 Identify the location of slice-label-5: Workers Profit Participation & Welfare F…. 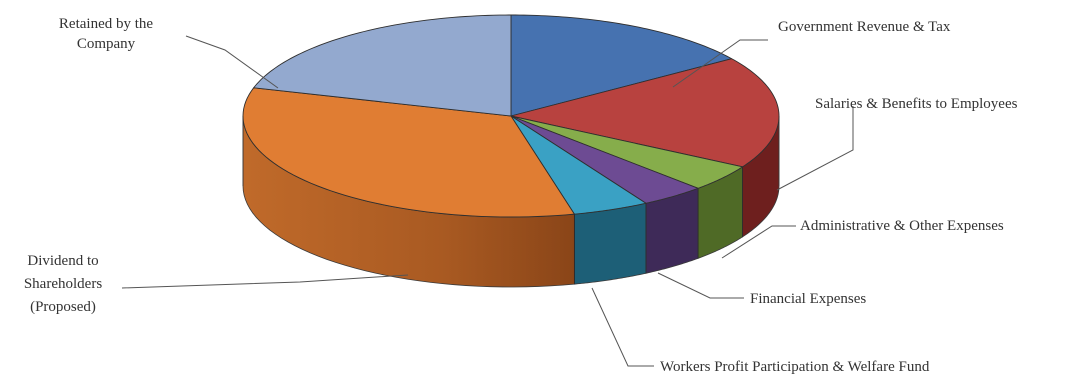
(795, 367).